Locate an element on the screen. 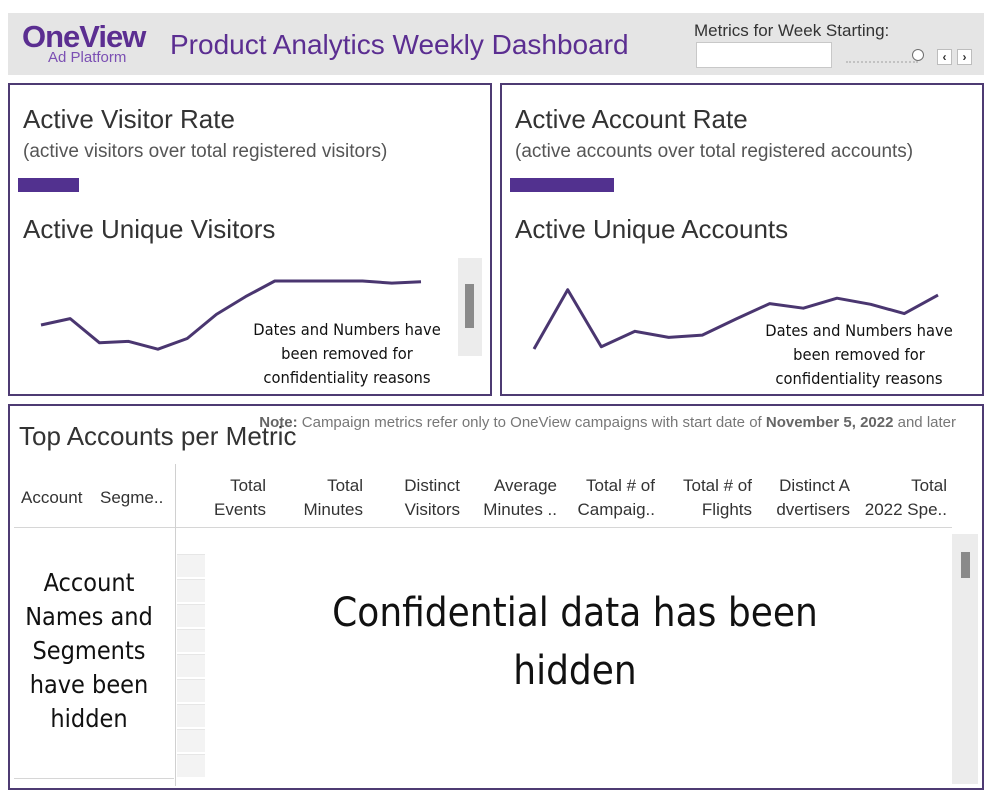  unique-accounts-title: Active Unique Accounts is located at coordinates (652, 229).